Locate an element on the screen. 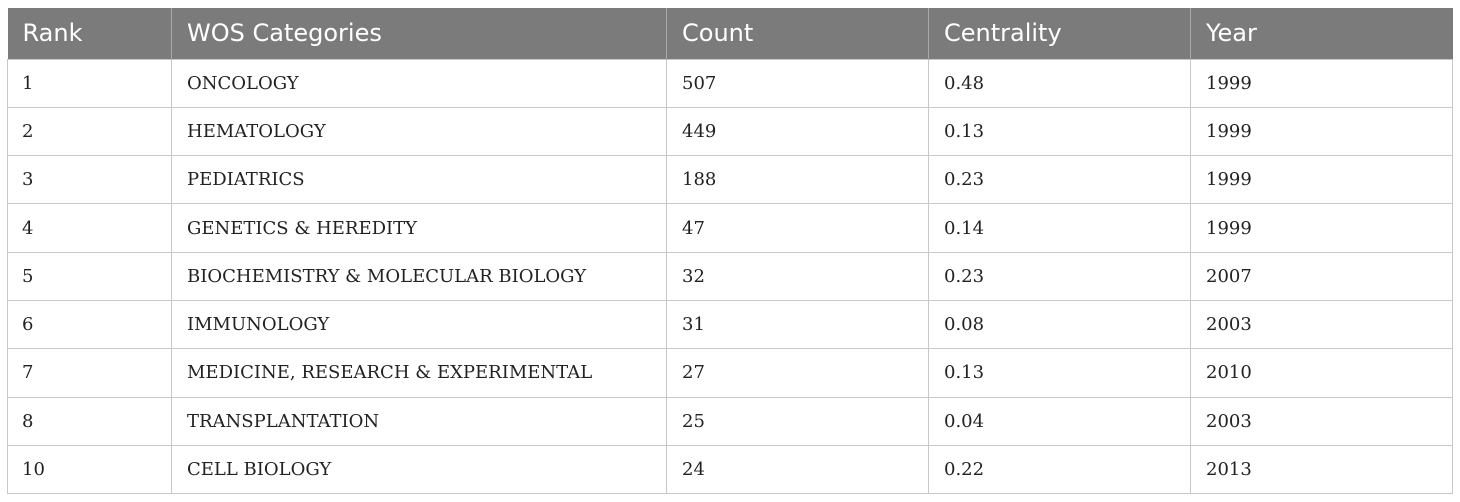  cell-category: BIOCHEMISTRY & MOLECULAR BIOLOGY is located at coordinates (419, 276).